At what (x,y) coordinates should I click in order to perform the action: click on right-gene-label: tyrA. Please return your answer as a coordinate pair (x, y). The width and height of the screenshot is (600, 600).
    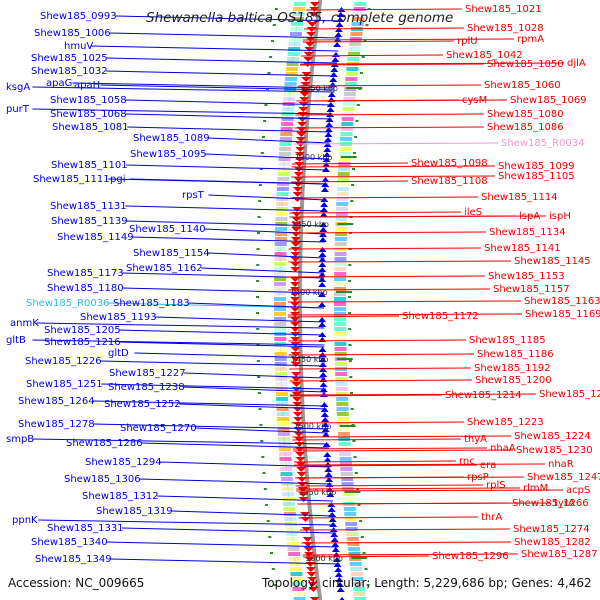
    Looking at the image, I should click on (564, 503).